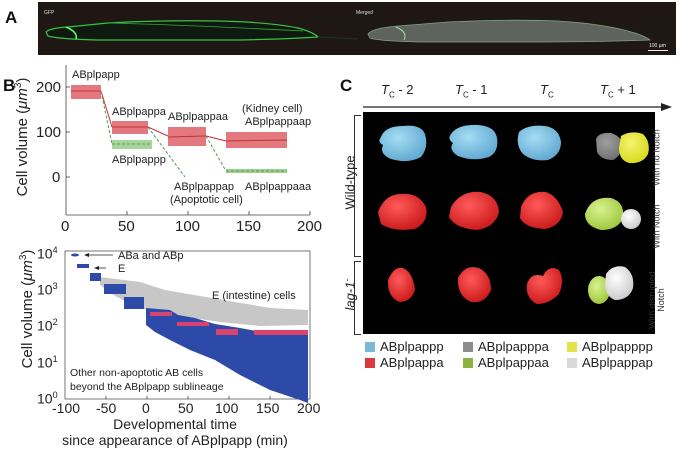 The image size is (680, 450). Describe the element at coordinates (278, 187) in the screenshot. I see `label-abplpappaaa: ABplpappaaa` at that location.